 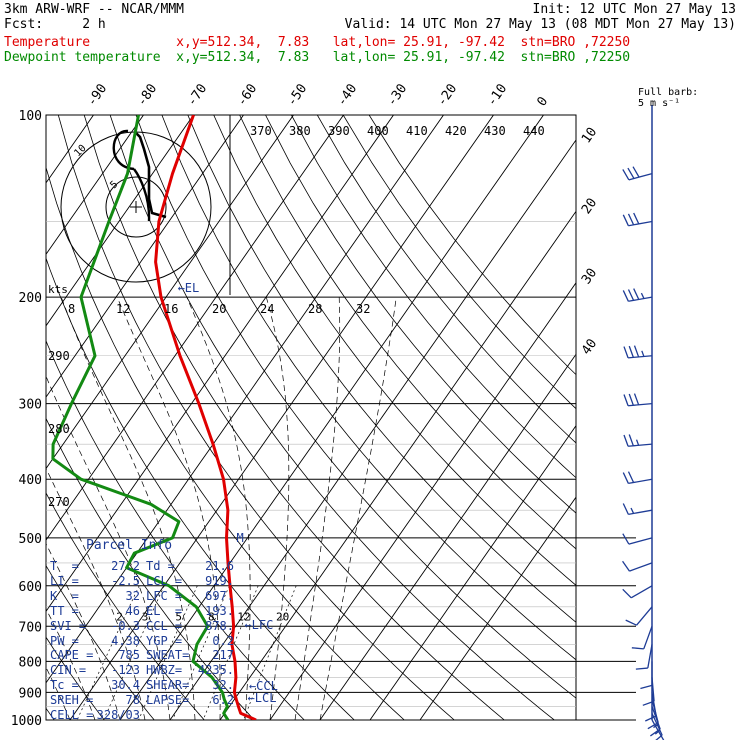 I want to click on parcel-value: 27.2, so click(x=125, y=566).